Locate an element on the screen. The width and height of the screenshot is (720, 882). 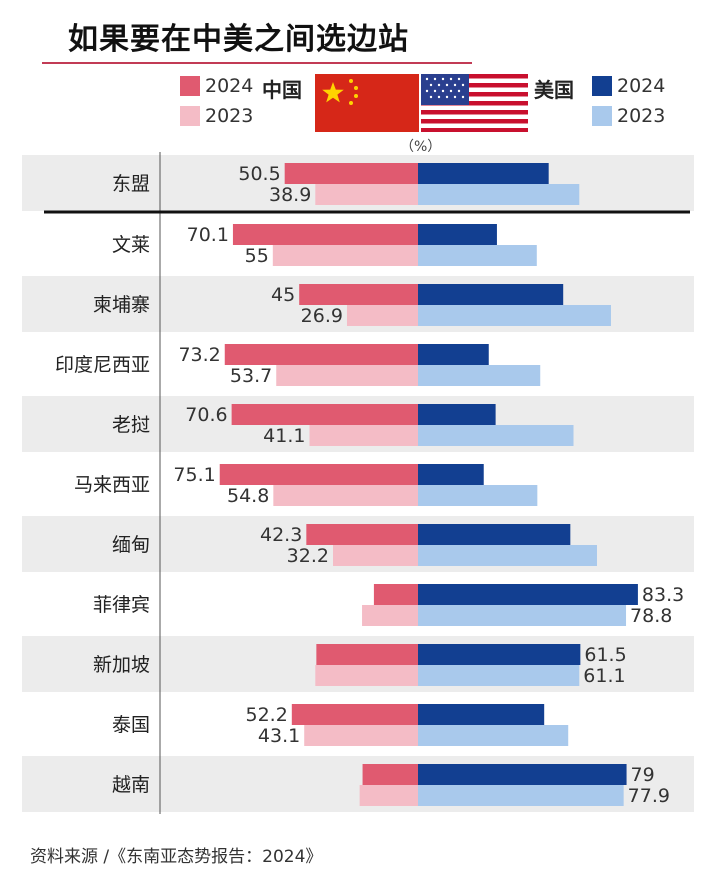
data-label: 83.3 is located at coordinates (663, 595).